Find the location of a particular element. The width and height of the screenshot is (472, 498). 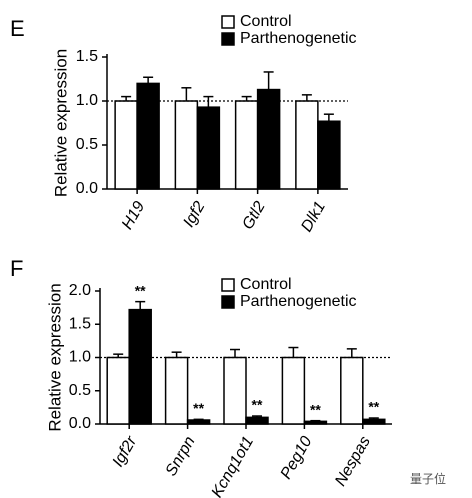

panel-label: E is located at coordinates (17, 28).